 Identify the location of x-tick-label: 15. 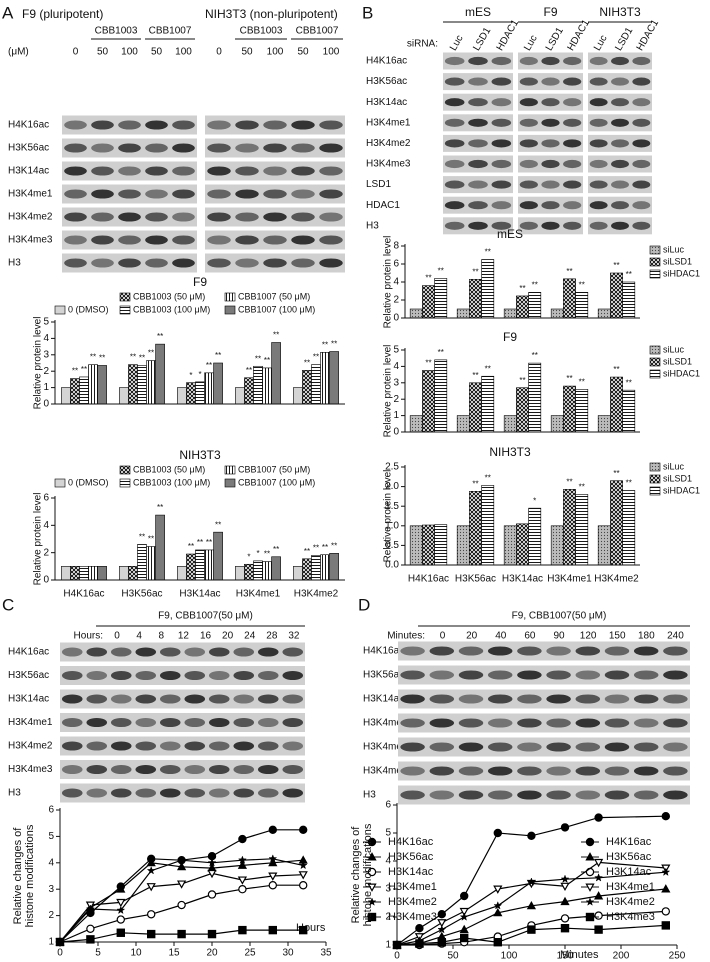
(174, 953).